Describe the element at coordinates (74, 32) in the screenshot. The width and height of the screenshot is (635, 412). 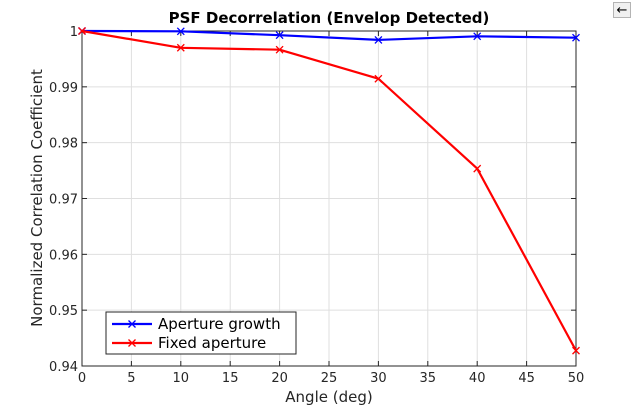
I see `y-tick-label: 1` at that location.